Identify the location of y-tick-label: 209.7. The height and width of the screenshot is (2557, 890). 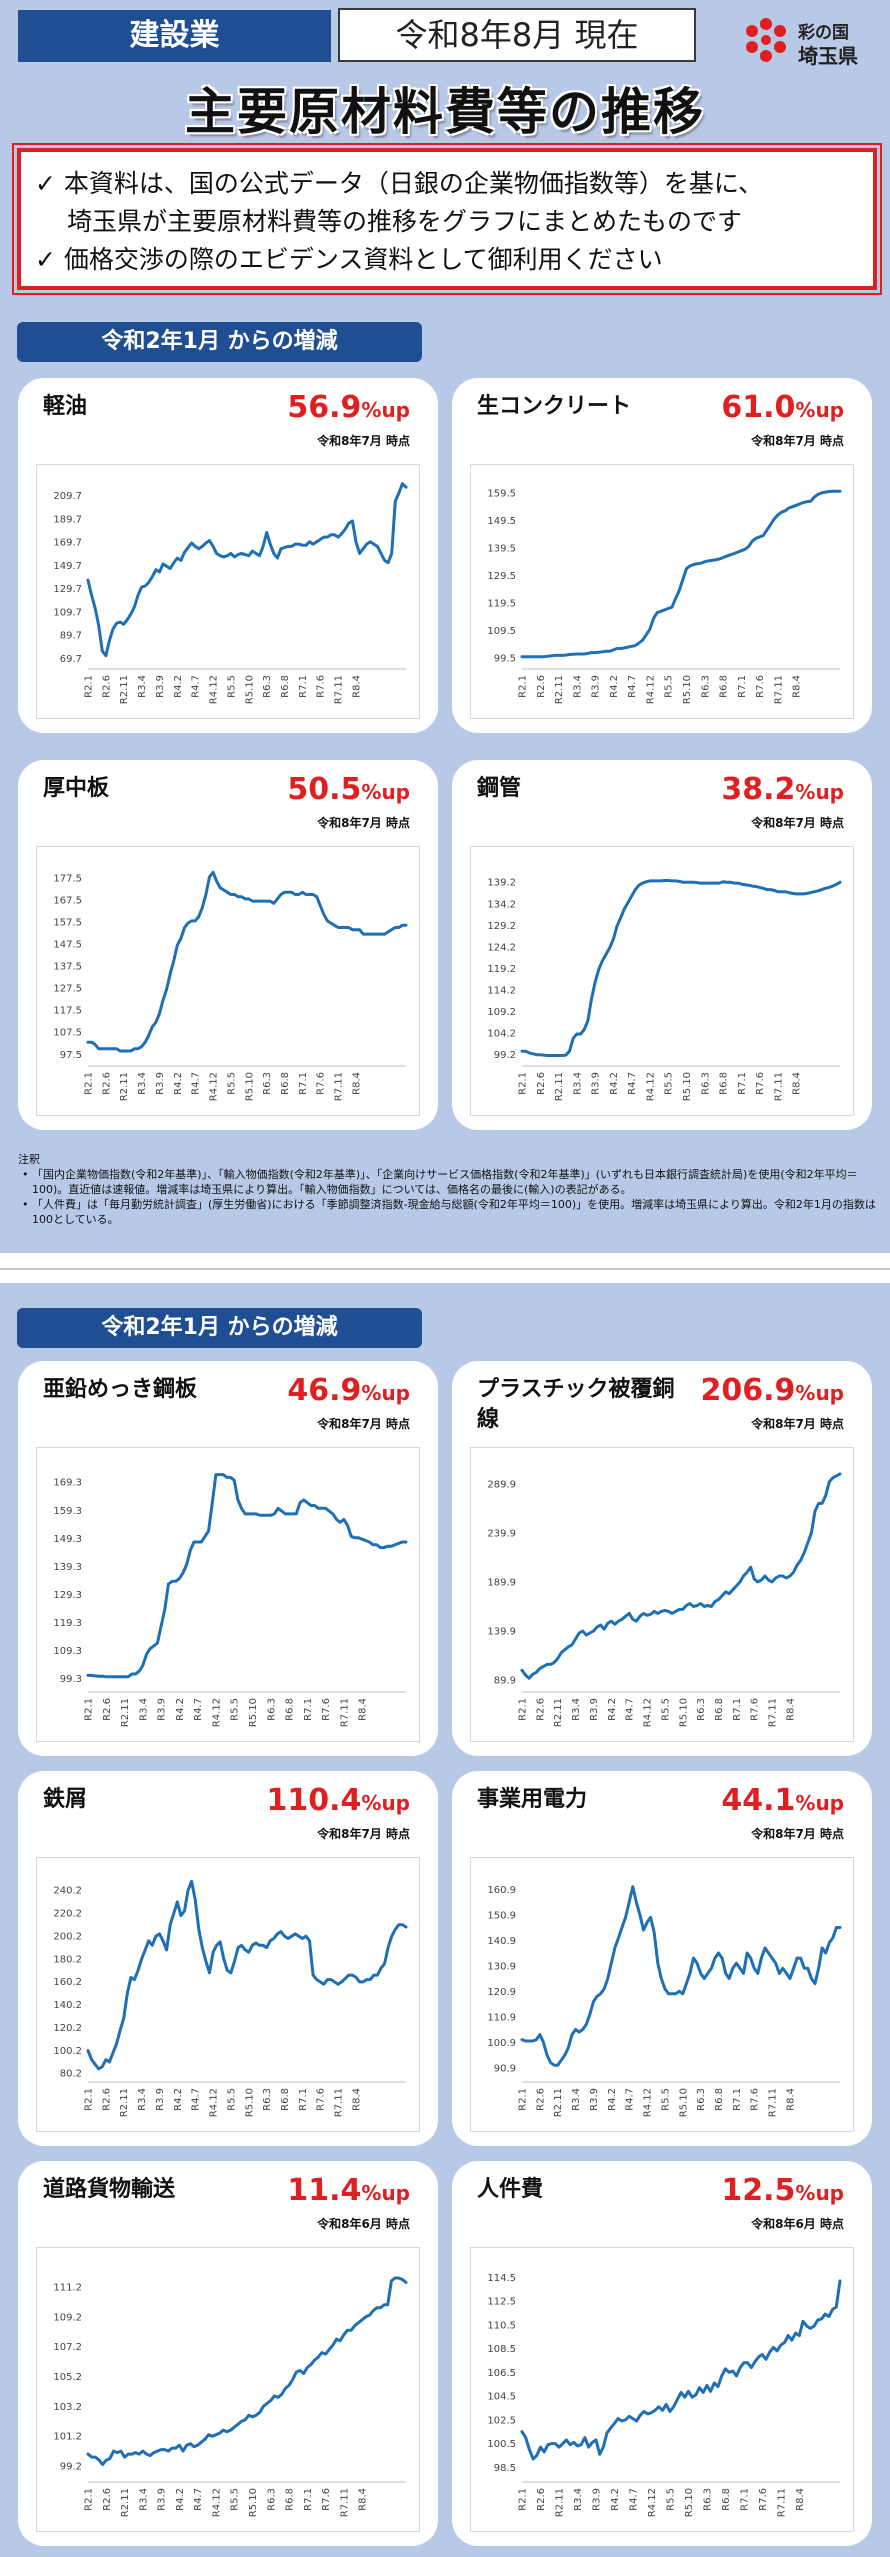
(67, 496).